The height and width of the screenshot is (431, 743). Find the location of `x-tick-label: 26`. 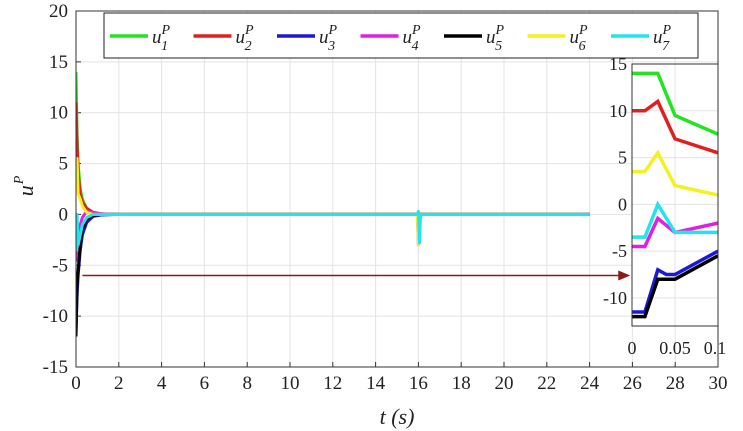

x-tick-label: 26 is located at coordinates (632, 383).